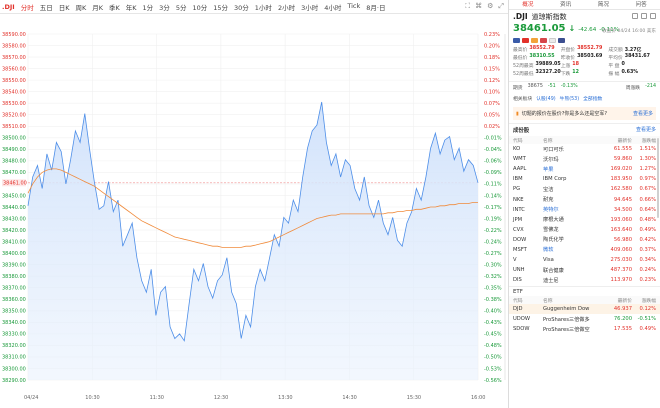 This screenshot has height=408, width=660. What do you see at coordinates (568, 58) in the screenshot?
I see `stat-label: 昨收价` at bounding box center [568, 58].